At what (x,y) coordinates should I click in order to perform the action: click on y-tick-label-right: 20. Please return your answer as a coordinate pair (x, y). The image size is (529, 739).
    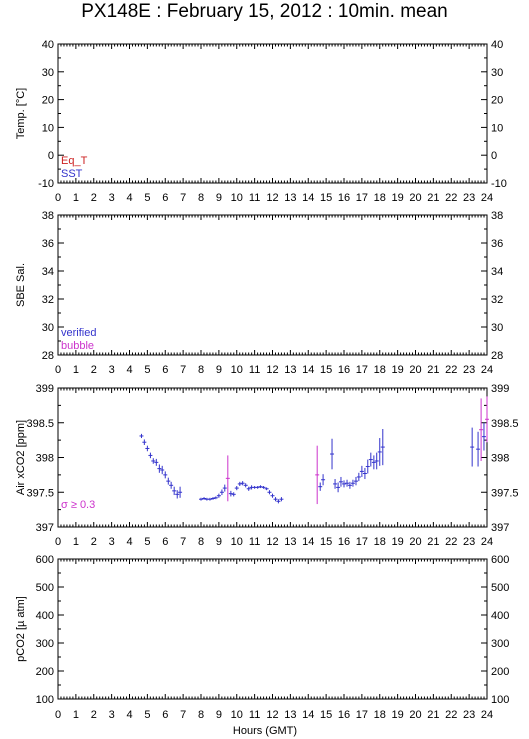
    Looking at the image, I should click on (497, 101).